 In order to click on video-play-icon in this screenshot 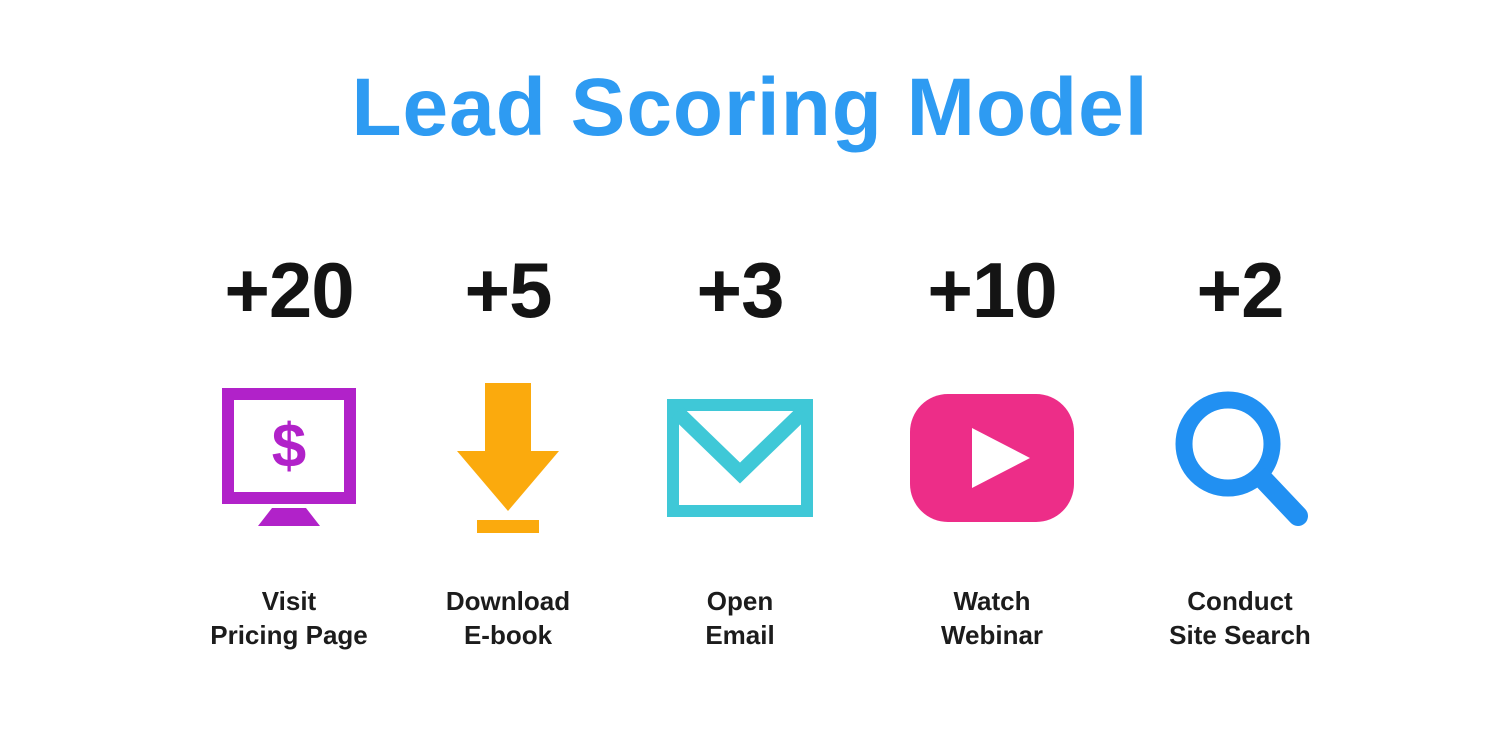, I will do `click(992, 458)`.